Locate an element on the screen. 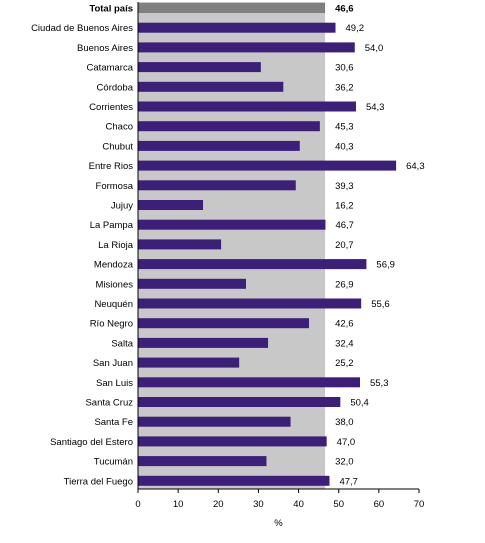  category-label-16: Río Negro is located at coordinates (111, 324).